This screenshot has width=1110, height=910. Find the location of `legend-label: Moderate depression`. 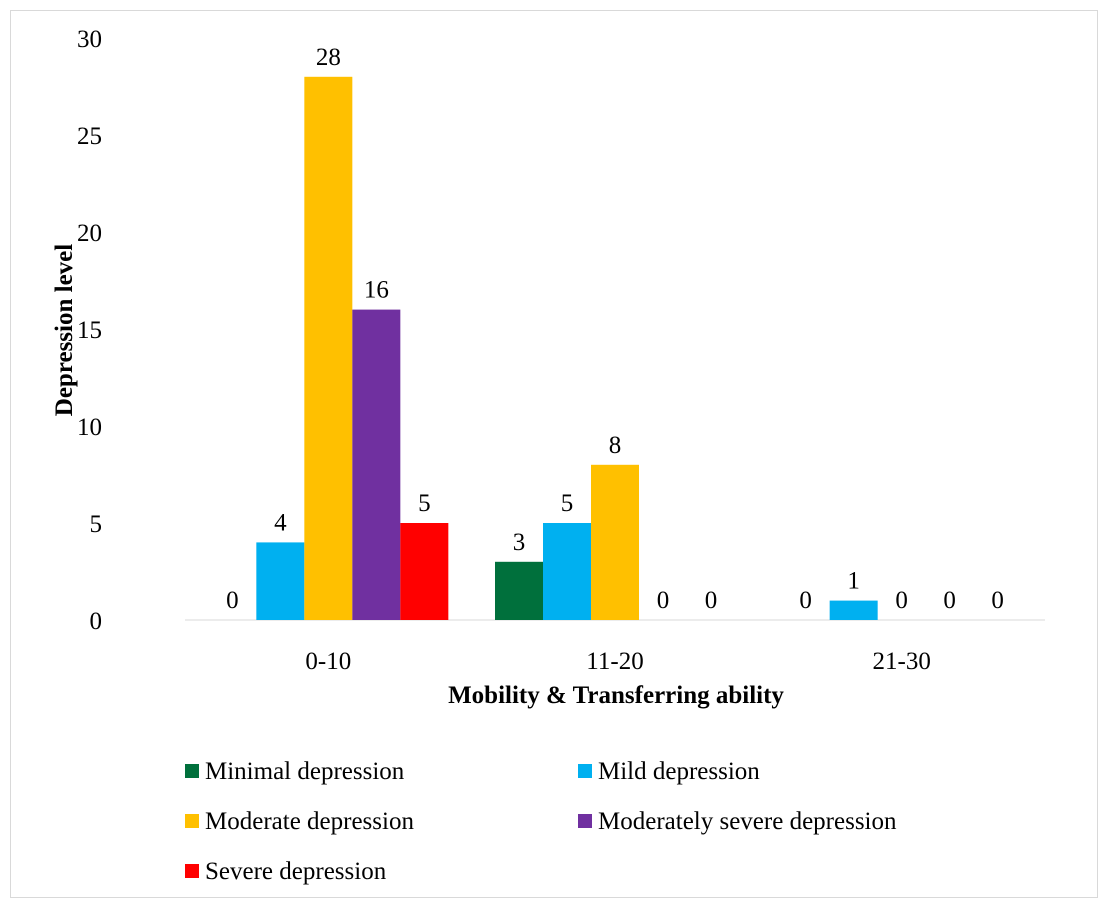

legend-label: Moderate depression is located at coordinates (309, 821).